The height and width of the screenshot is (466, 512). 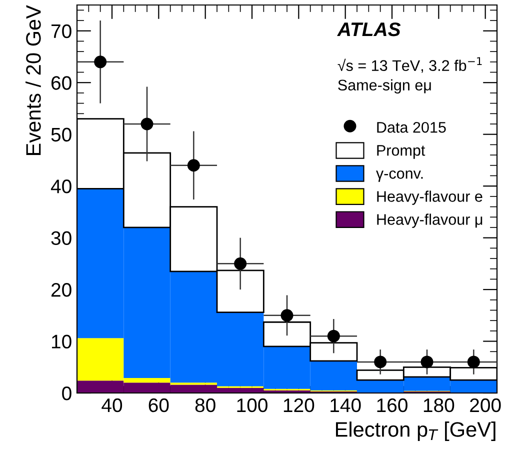 What do you see at coordinates (399, 176) in the screenshot?
I see `legend-label: γ-conv.` at bounding box center [399, 176].